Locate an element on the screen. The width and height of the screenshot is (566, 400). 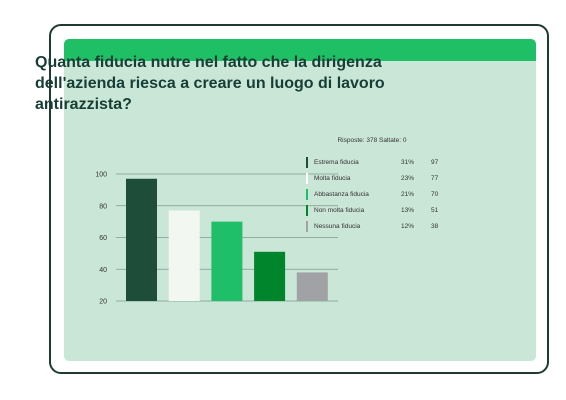
legend-percentage: 31% is located at coordinates (408, 162).